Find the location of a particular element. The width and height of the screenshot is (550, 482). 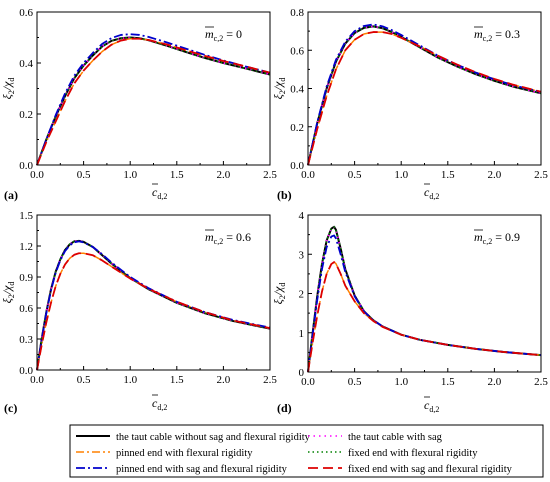

legend-label-s6: fixed end with sag and flexural rigidity is located at coordinates (430, 469).